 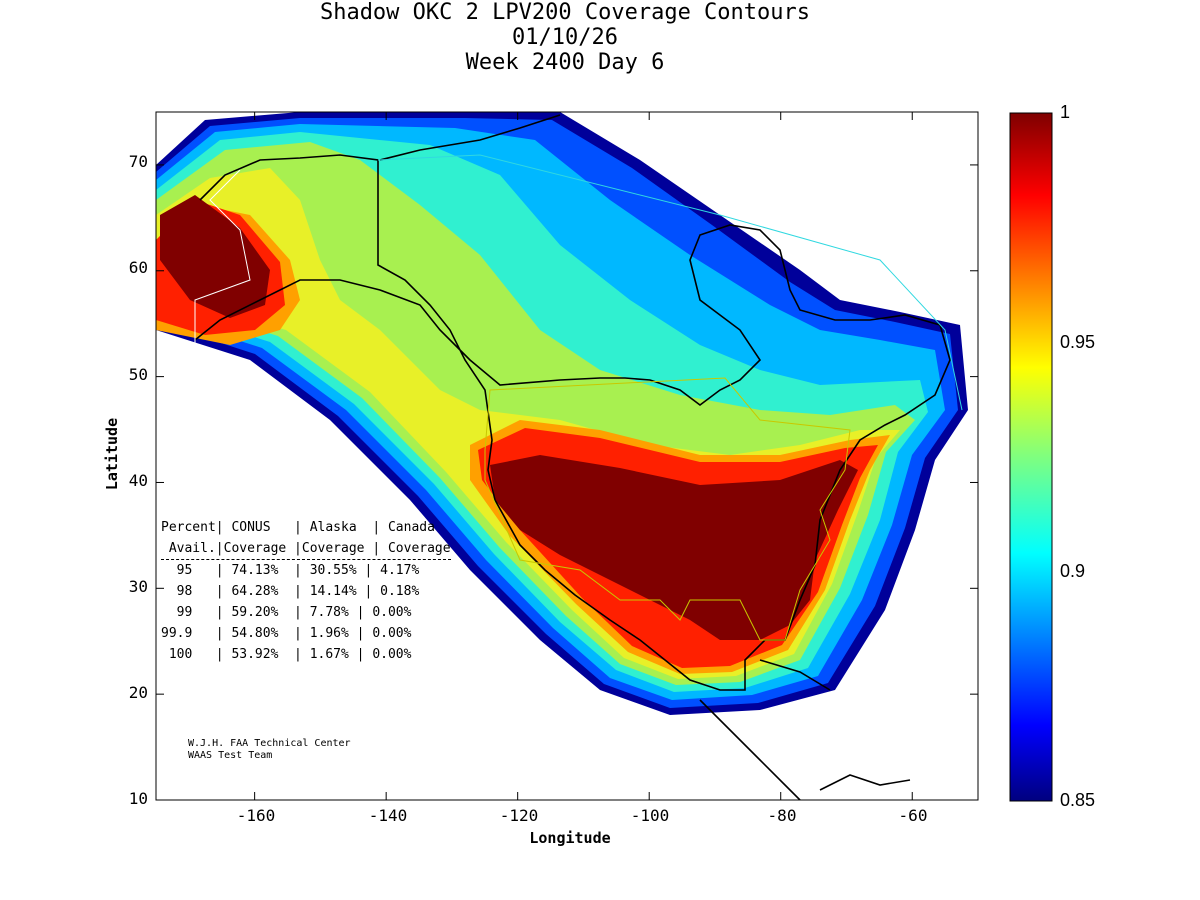 I want to click on y-tick-label: 30, so click(x=138, y=586).